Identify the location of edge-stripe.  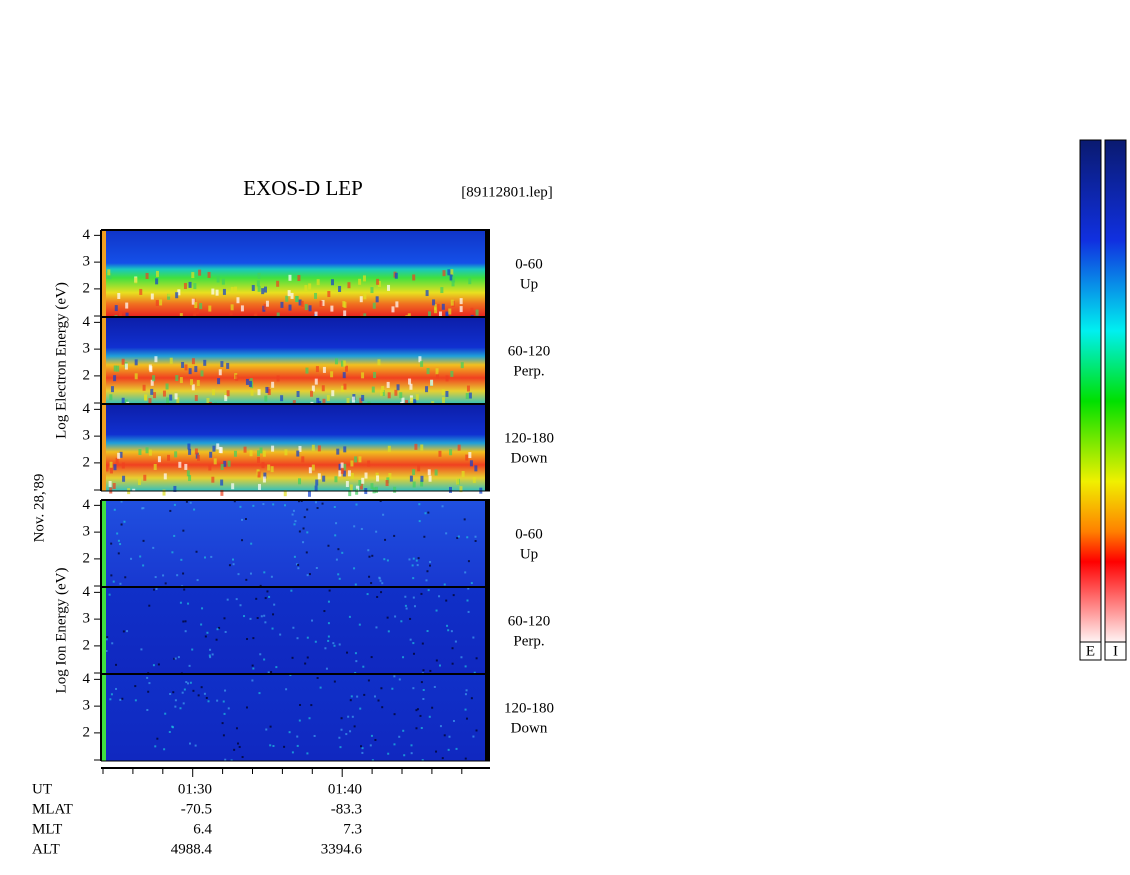
(103, 447).